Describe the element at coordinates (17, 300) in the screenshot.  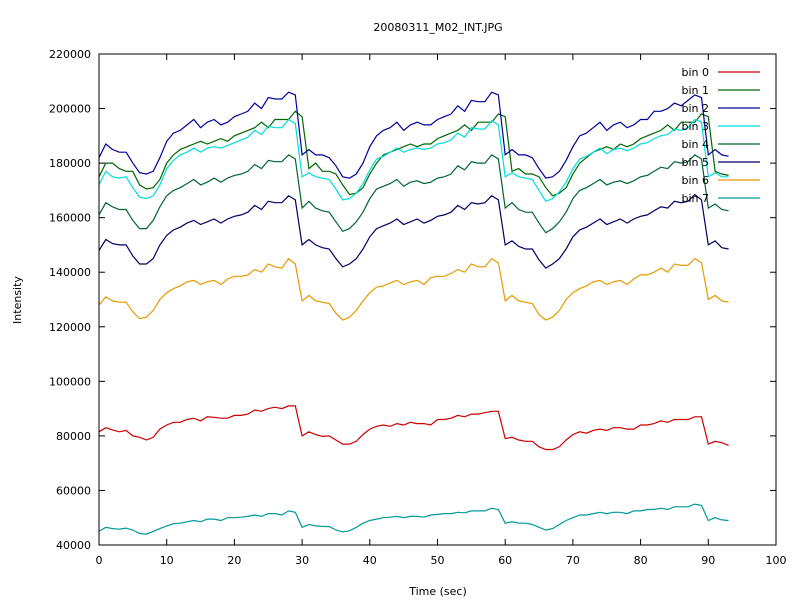
I see `y-axis-label: Intensity` at that location.